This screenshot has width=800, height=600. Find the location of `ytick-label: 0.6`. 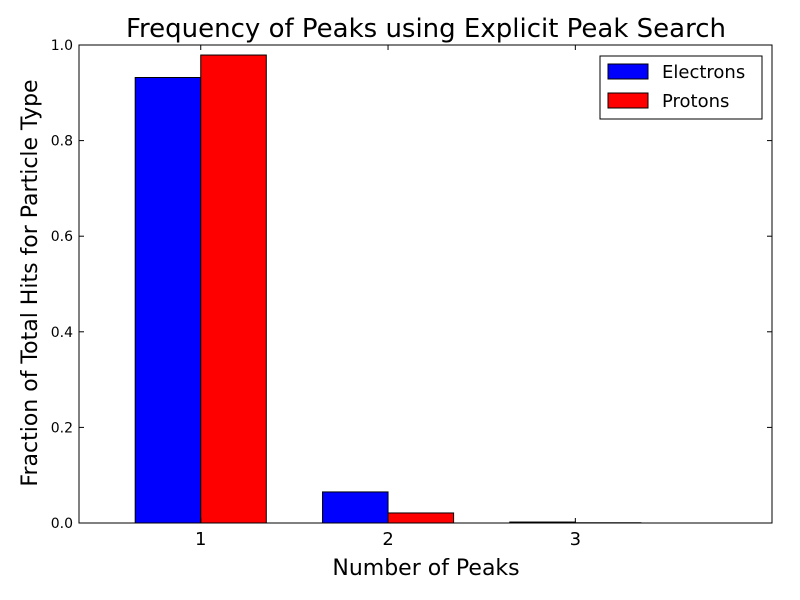

ytick-label: 0.6 is located at coordinates (62, 237).